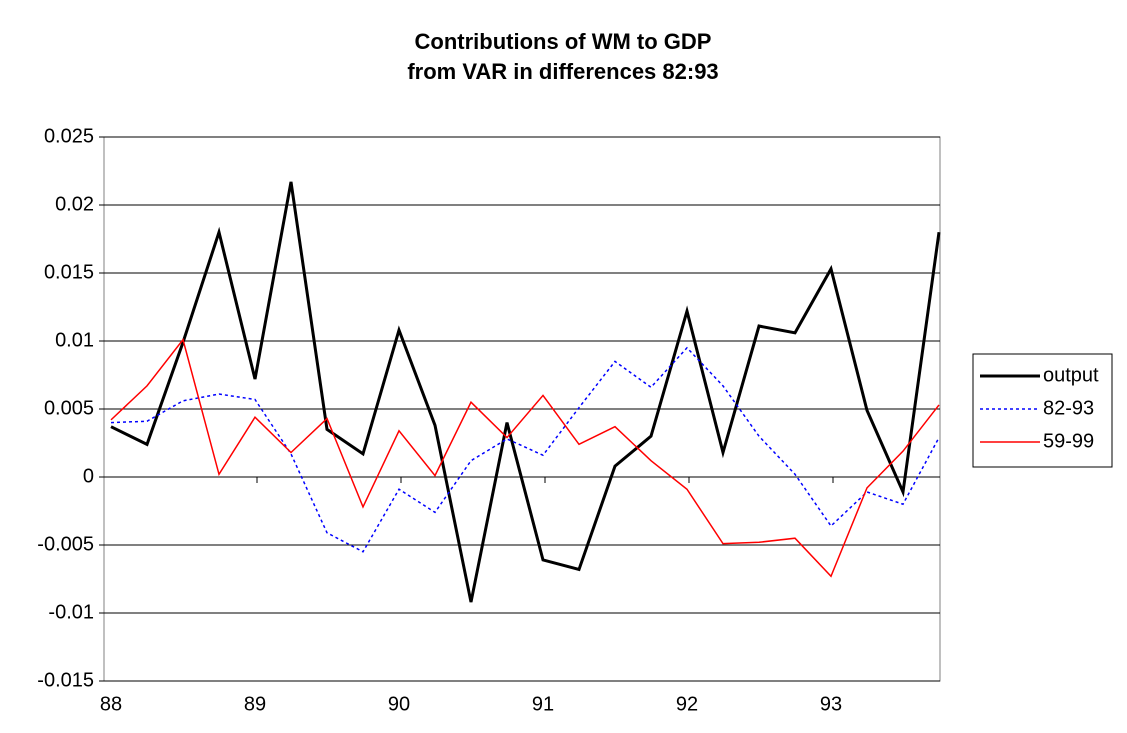 Image resolution: width=1127 pixels, height=733 pixels. Describe the element at coordinates (69, 136) in the screenshot. I see `y-tick-label: 0.025` at that location.